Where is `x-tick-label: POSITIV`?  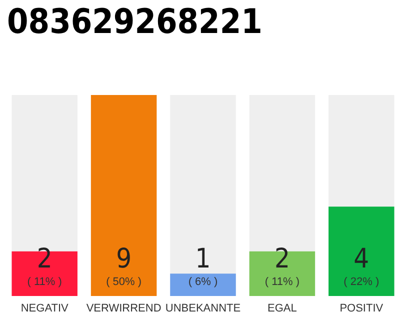 x-tick-label: POSITIV is located at coordinates (362, 308).